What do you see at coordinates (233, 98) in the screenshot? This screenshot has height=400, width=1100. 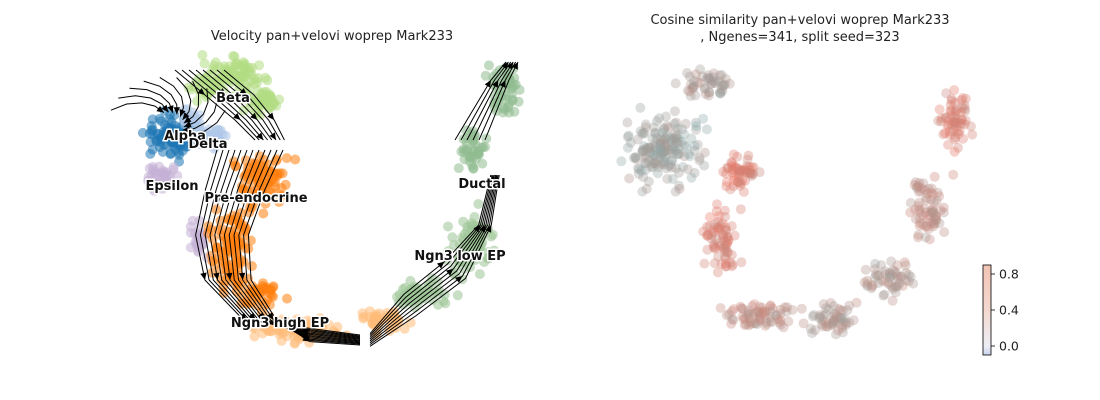 I see `cluster-label-beta: Beta` at bounding box center [233, 98].